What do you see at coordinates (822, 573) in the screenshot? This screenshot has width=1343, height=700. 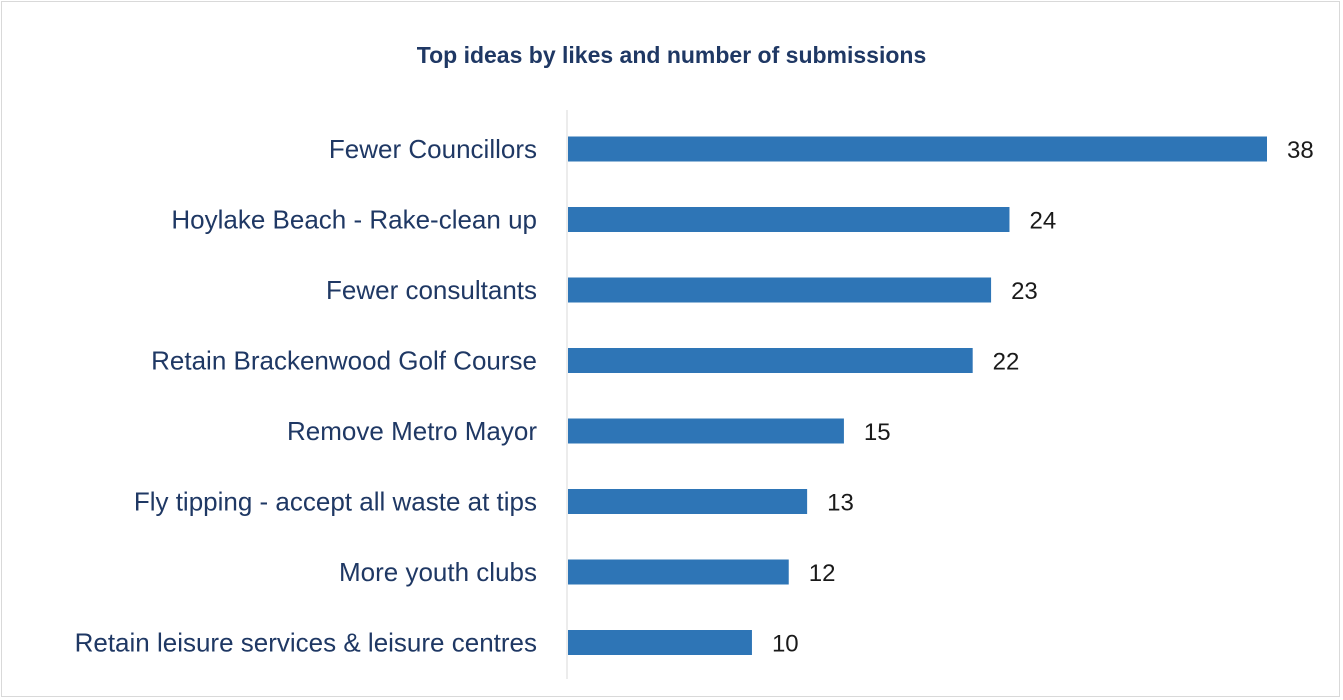 I see `value-label: 12` at bounding box center [822, 573].